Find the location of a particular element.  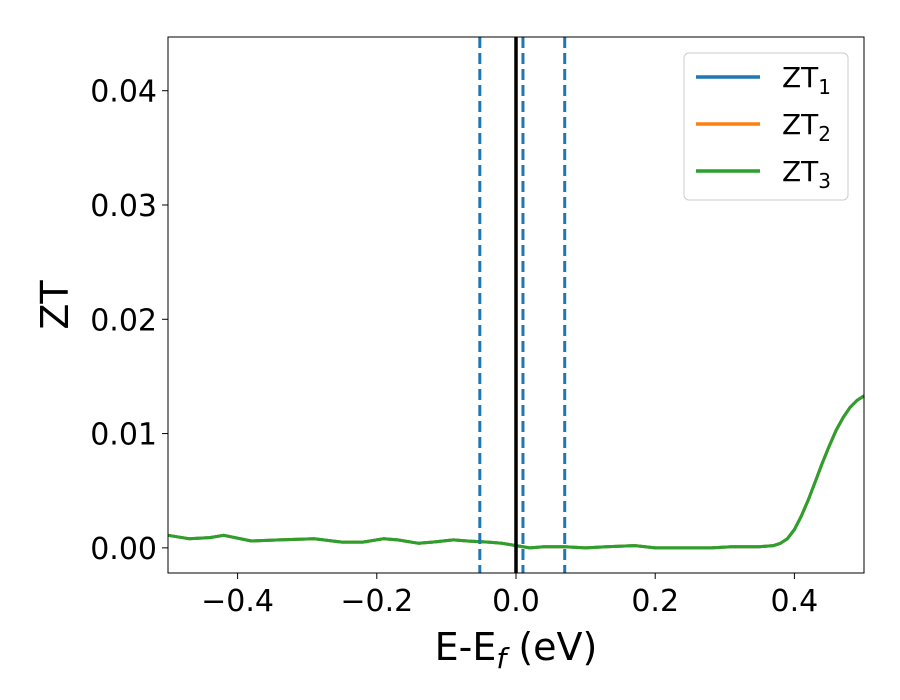

y-tick-label: 0.02 is located at coordinates (123, 320).